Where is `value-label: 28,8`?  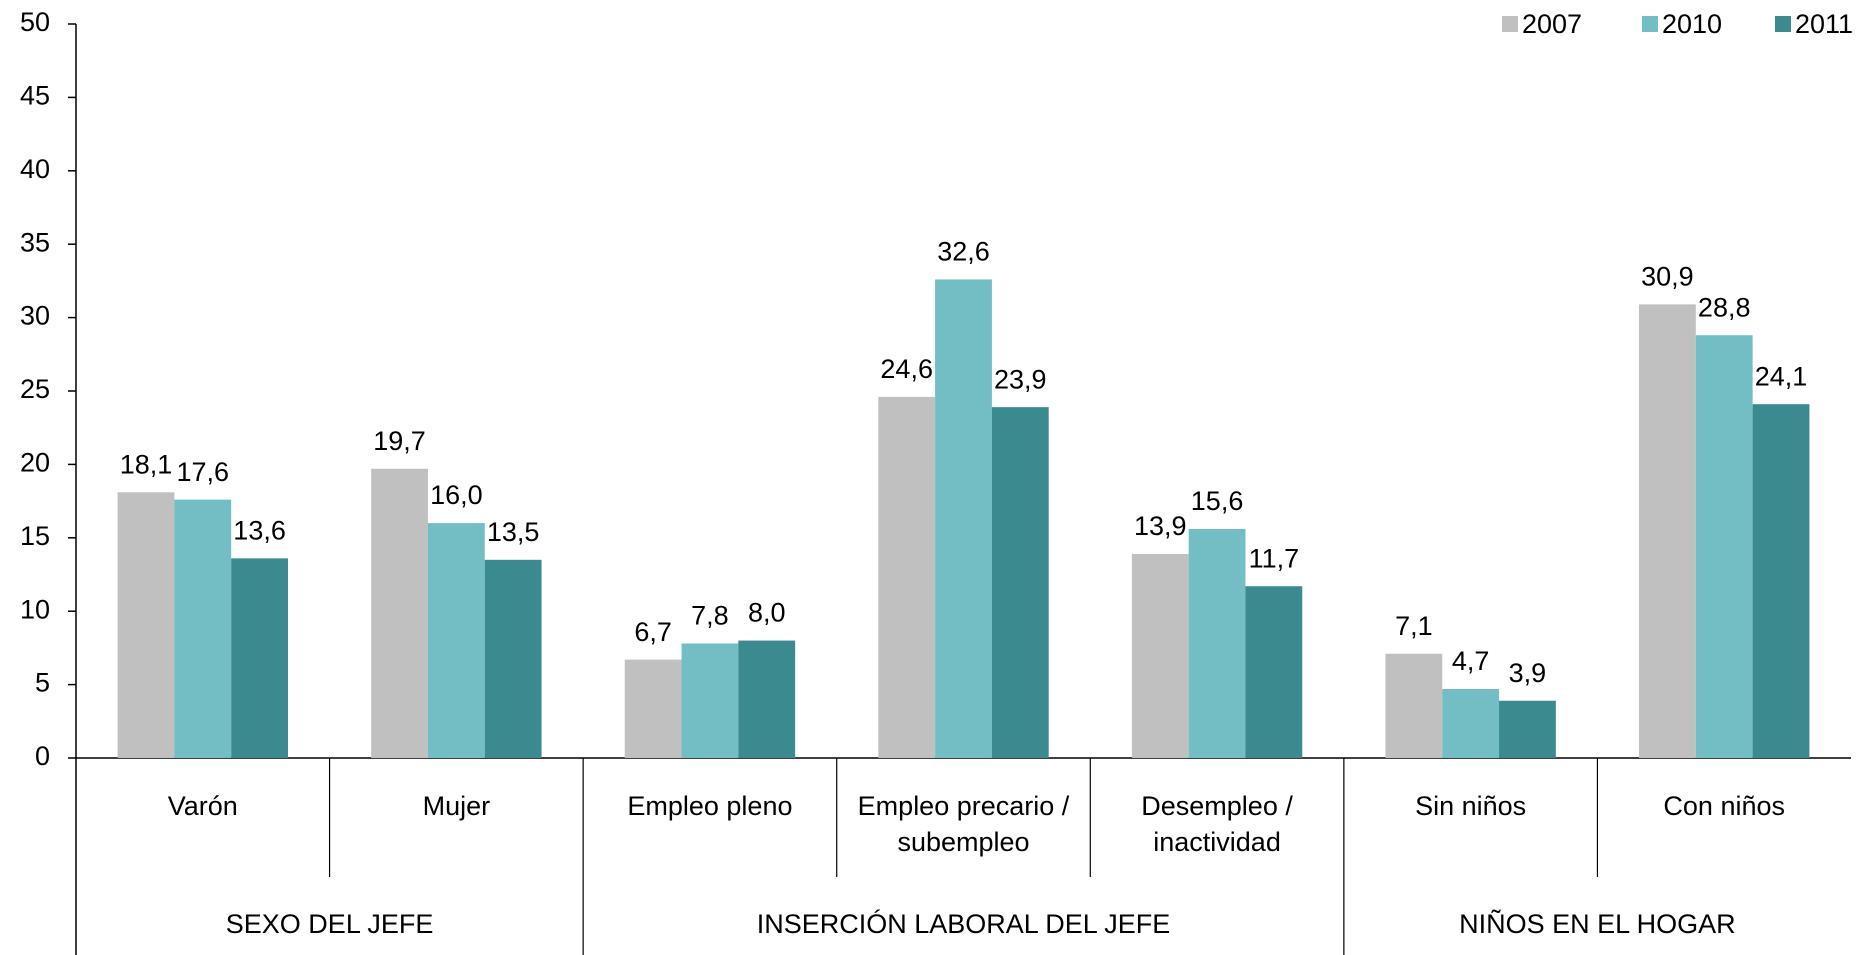
value-label: 28,8 is located at coordinates (1724, 307).